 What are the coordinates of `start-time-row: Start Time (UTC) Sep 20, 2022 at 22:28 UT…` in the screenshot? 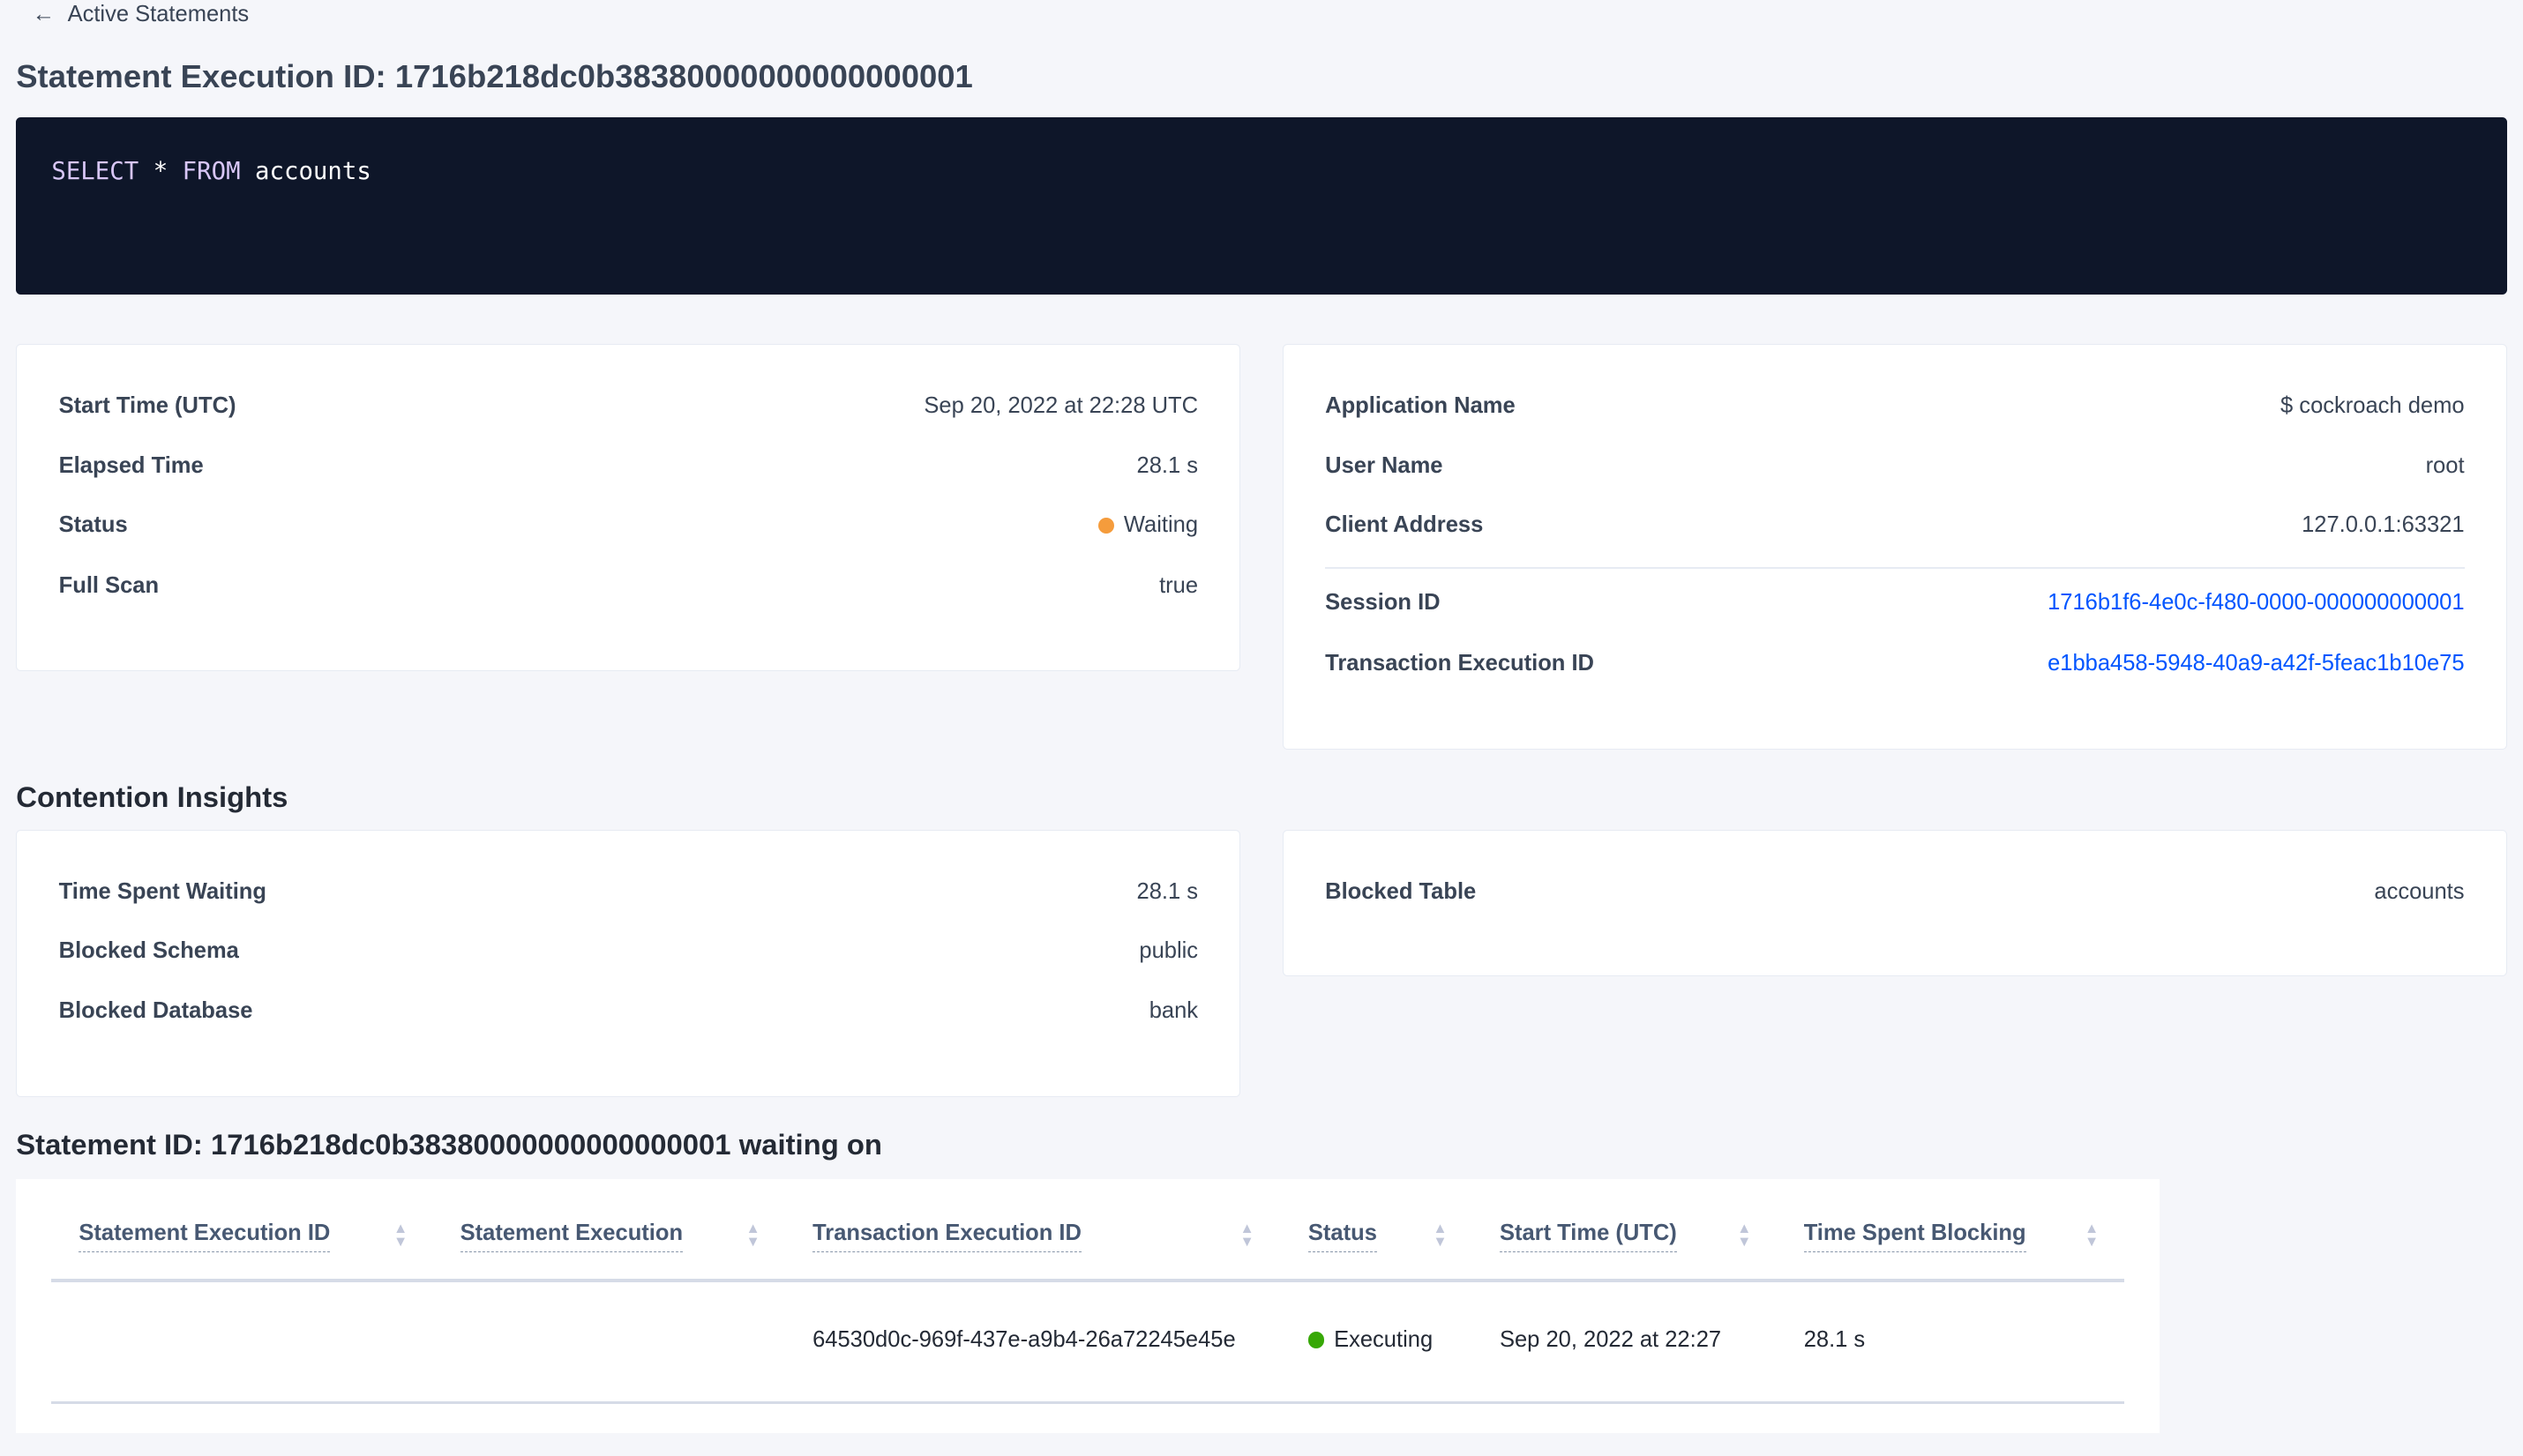 It's located at (628, 406).